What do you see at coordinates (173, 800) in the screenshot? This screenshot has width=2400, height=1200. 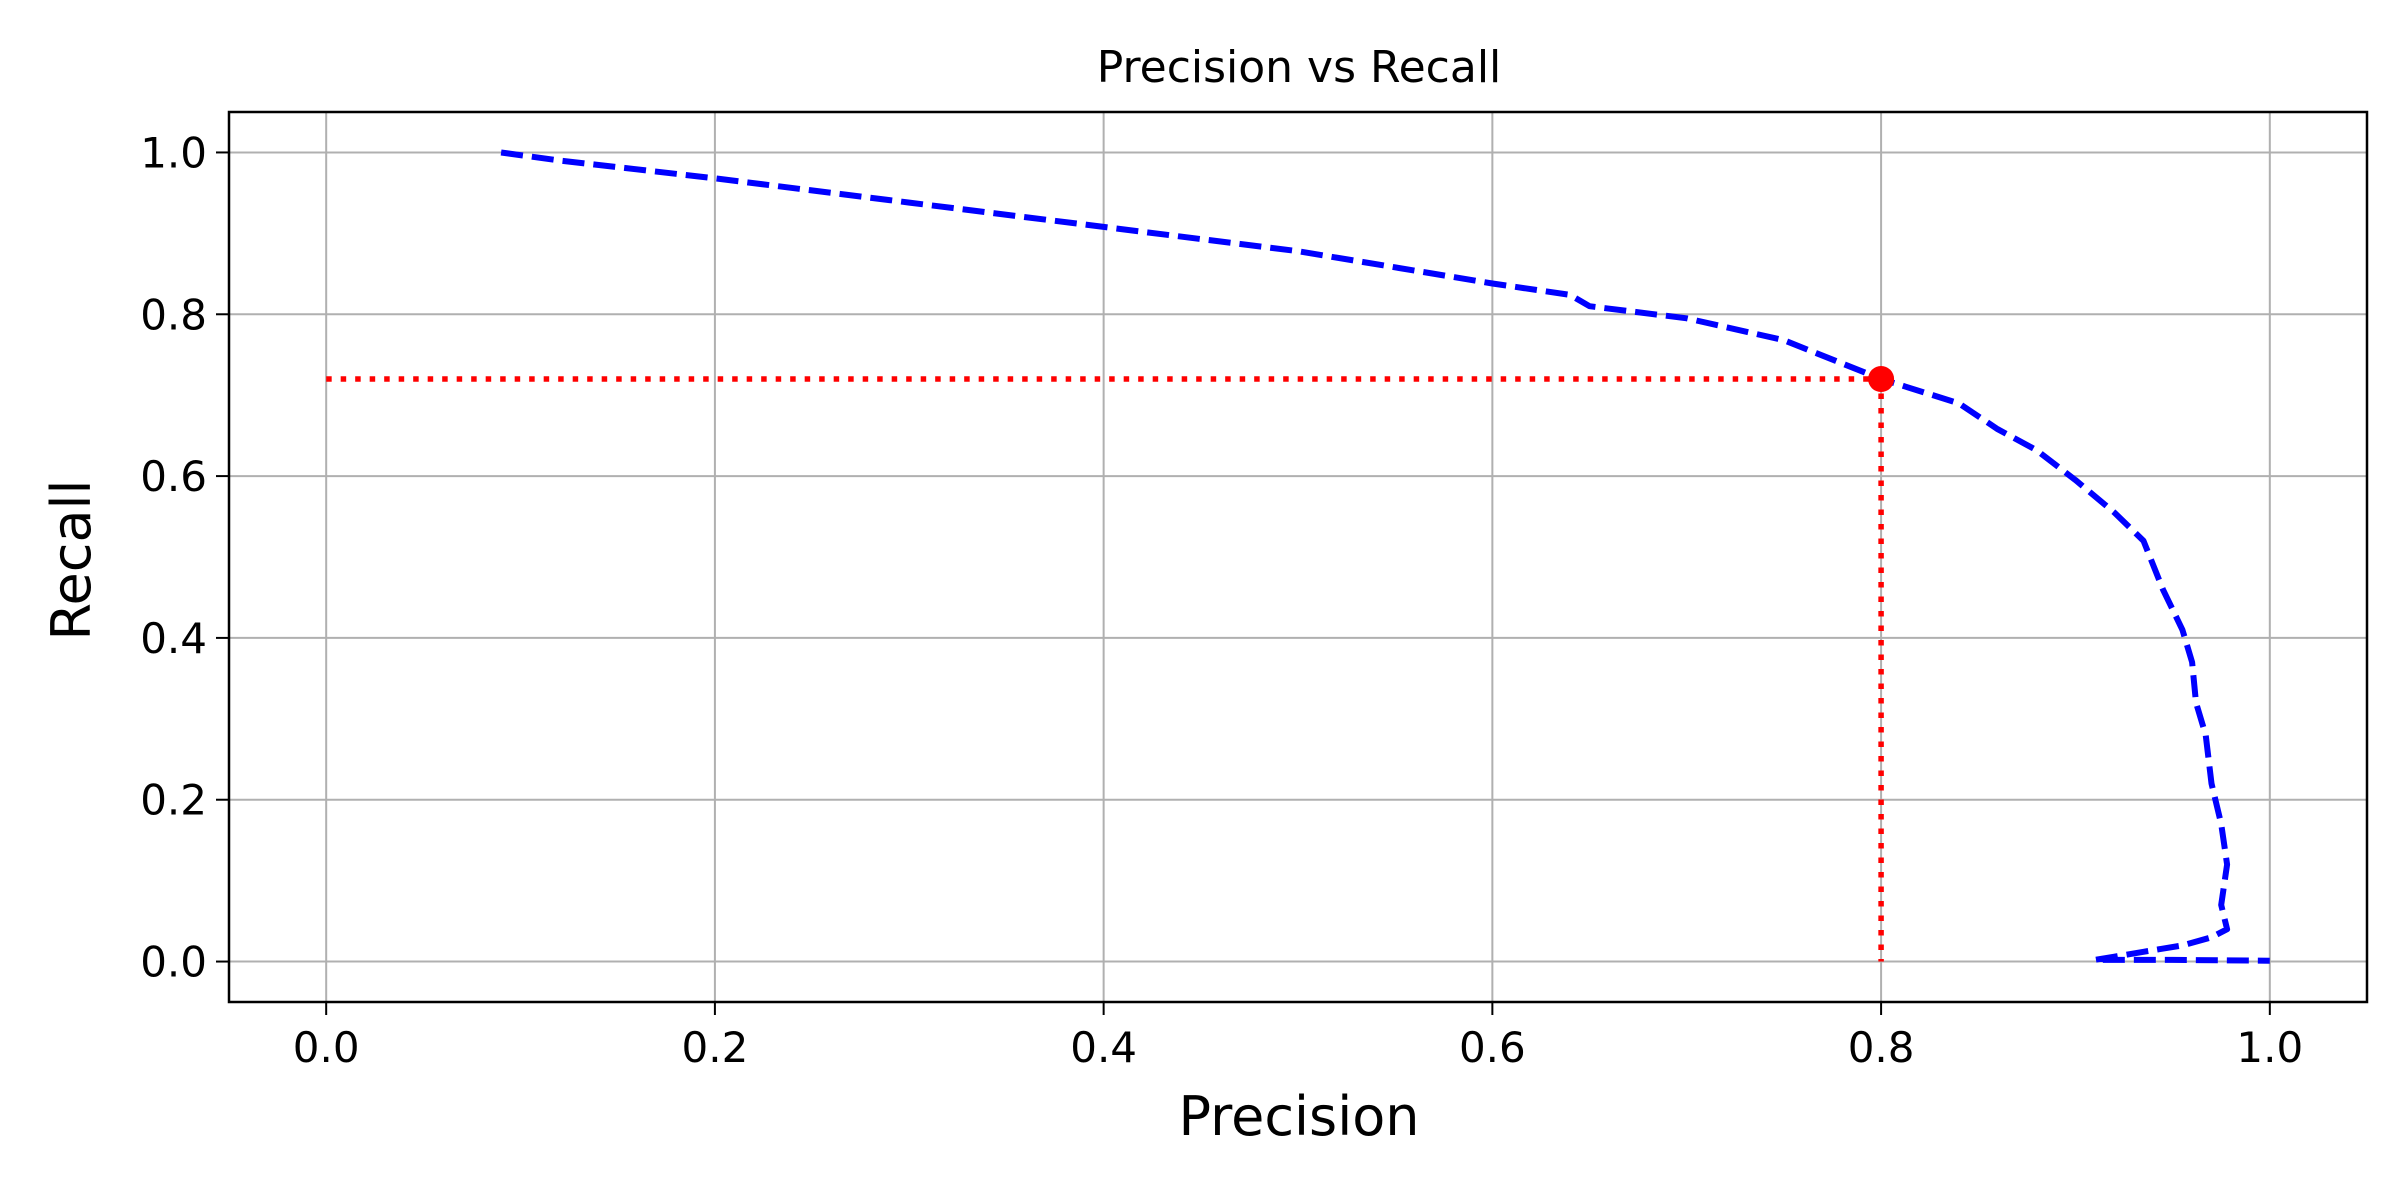 I see `y-tick-label: 0.2` at bounding box center [173, 800].